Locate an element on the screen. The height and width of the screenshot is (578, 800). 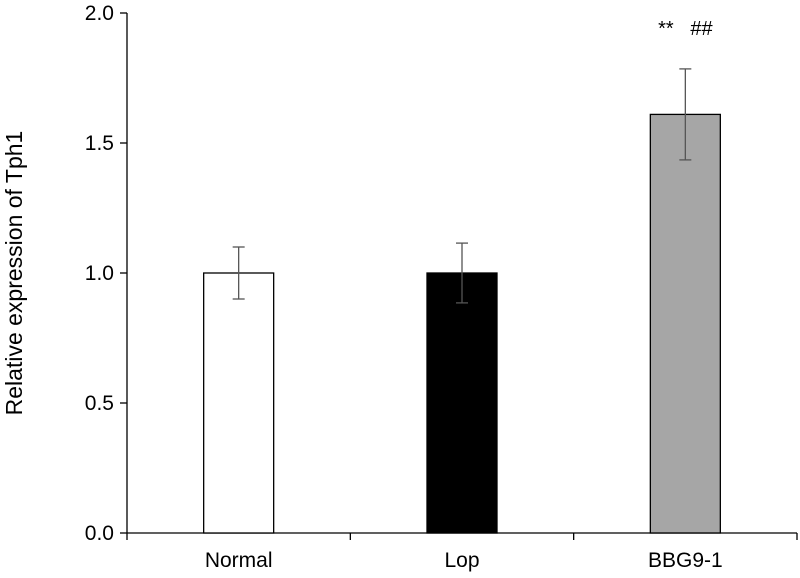
significance-label: ** ## is located at coordinates (685, 29).